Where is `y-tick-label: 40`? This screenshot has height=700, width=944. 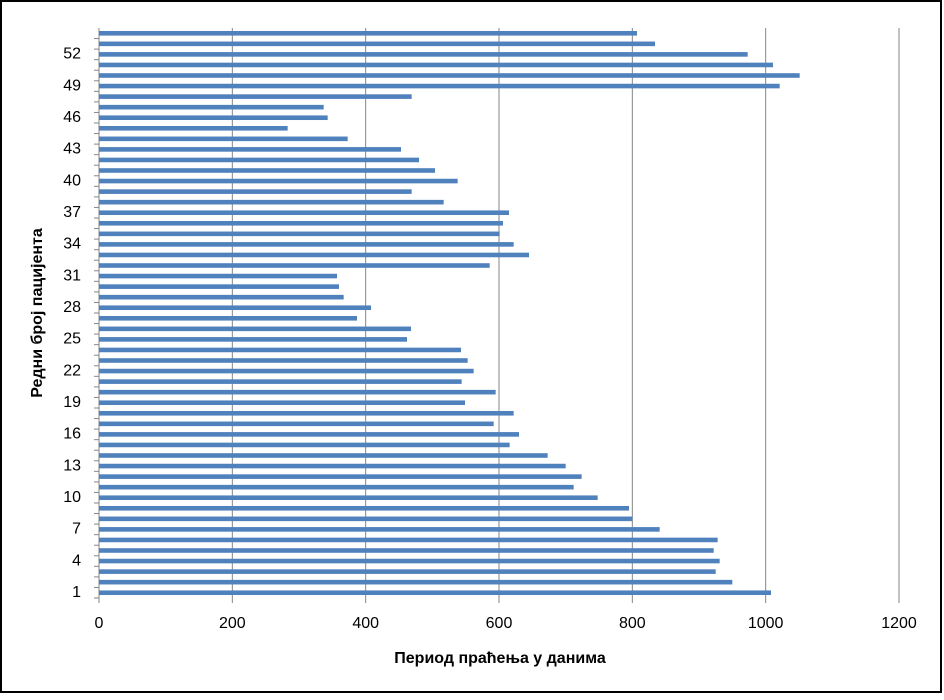 y-tick-label: 40 is located at coordinates (72, 180).